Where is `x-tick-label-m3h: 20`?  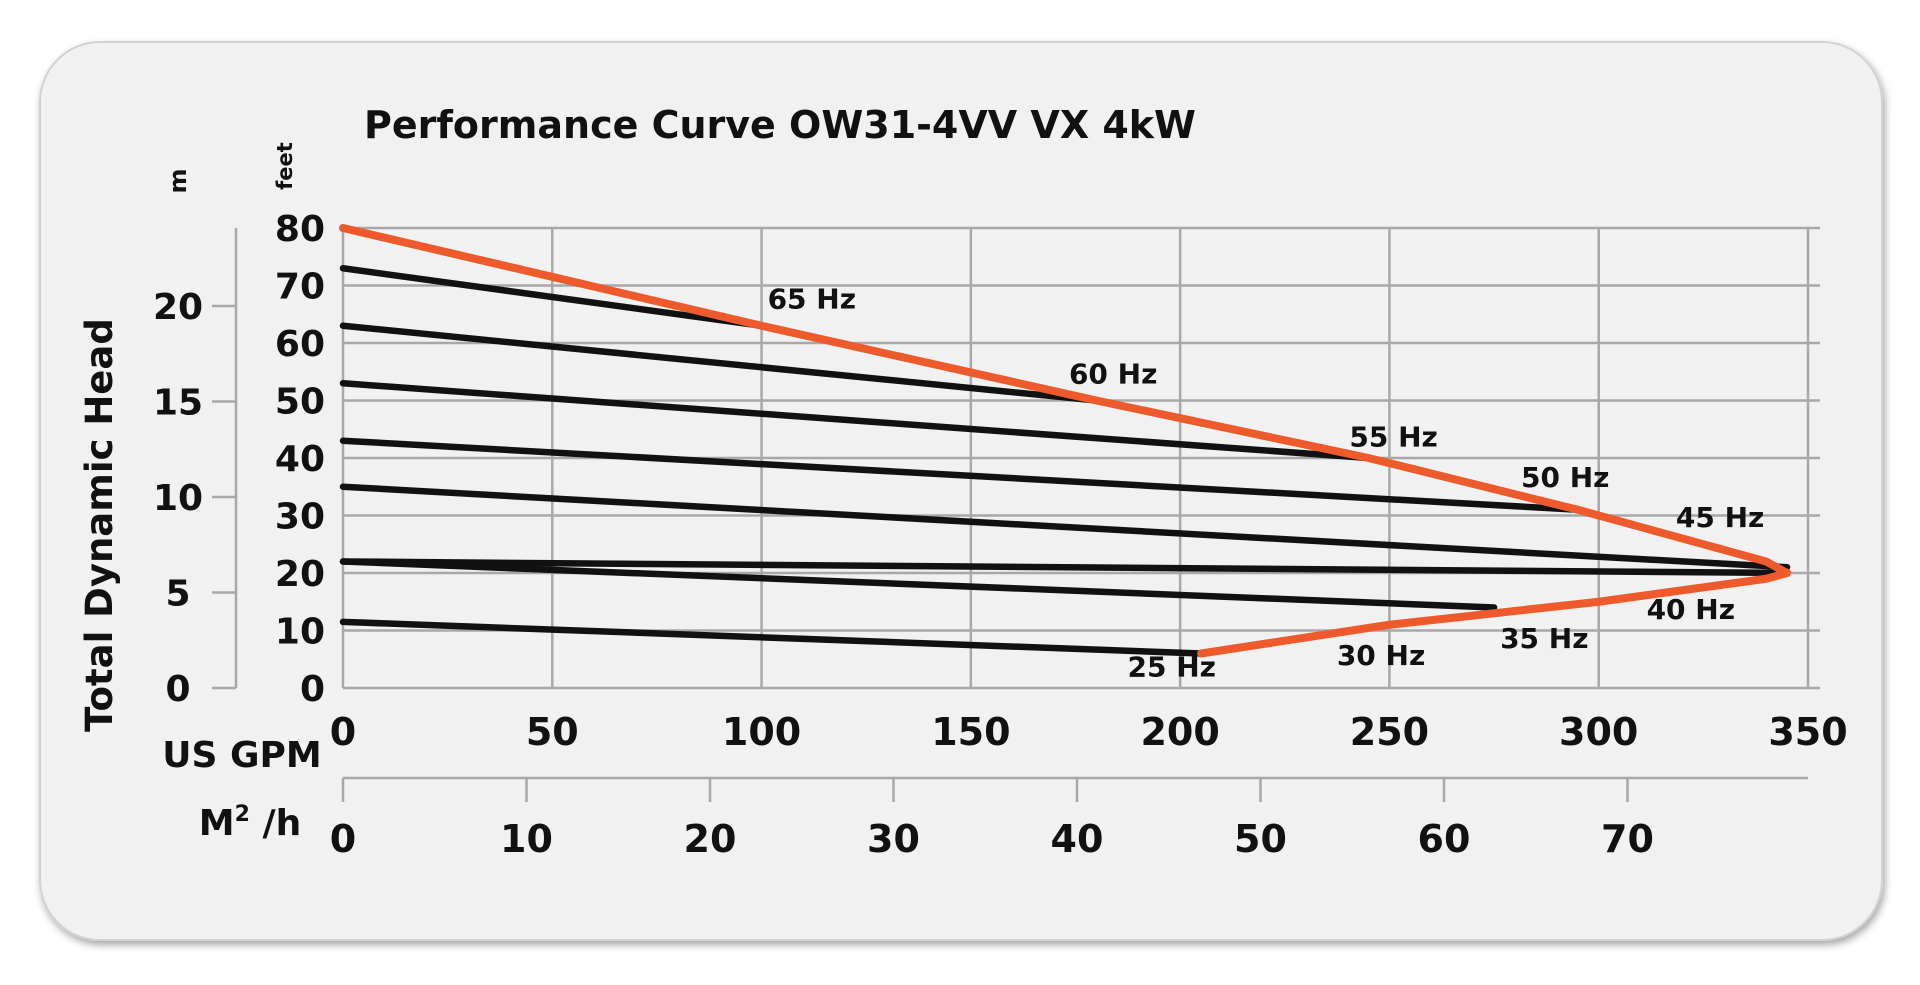 x-tick-label-m3h: 20 is located at coordinates (710, 839).